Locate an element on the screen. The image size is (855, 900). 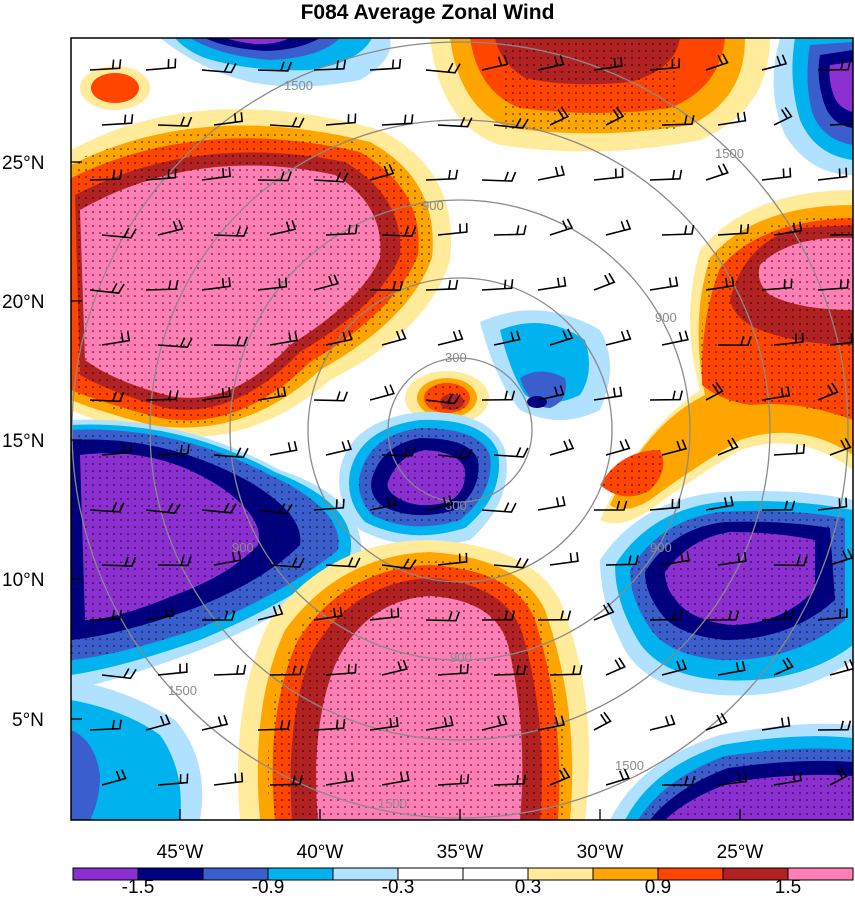
contour-center-small-warm is located at coordinates (447, 398).